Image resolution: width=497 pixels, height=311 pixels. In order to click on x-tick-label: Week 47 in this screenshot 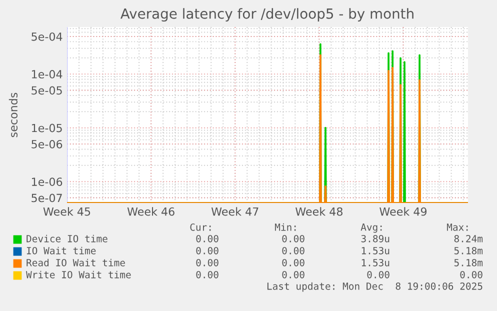, I will do `click(234, 211)`.